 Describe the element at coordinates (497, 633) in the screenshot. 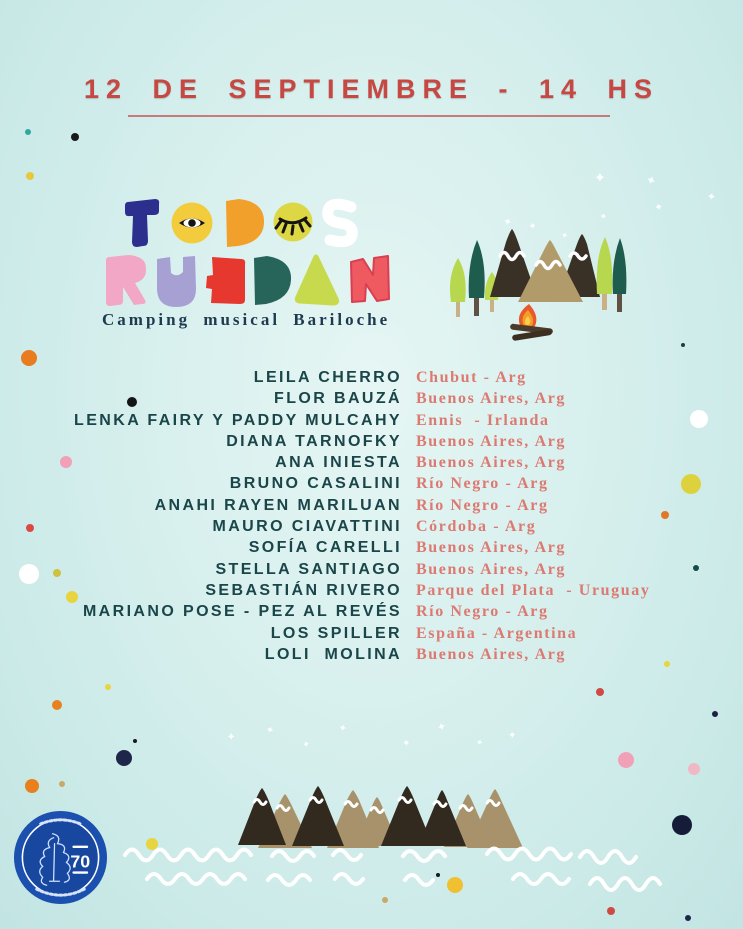

I see `artist-origin: España - Argentina` at that location.